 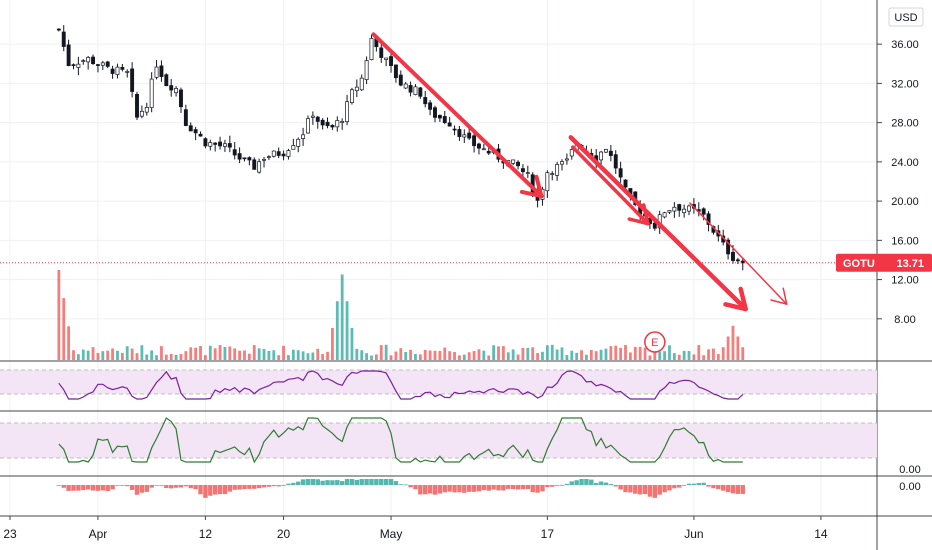 I want to click on time-axis: 23 Apr 12 20 May 17 Jun 14, so click(x=415, y=528).